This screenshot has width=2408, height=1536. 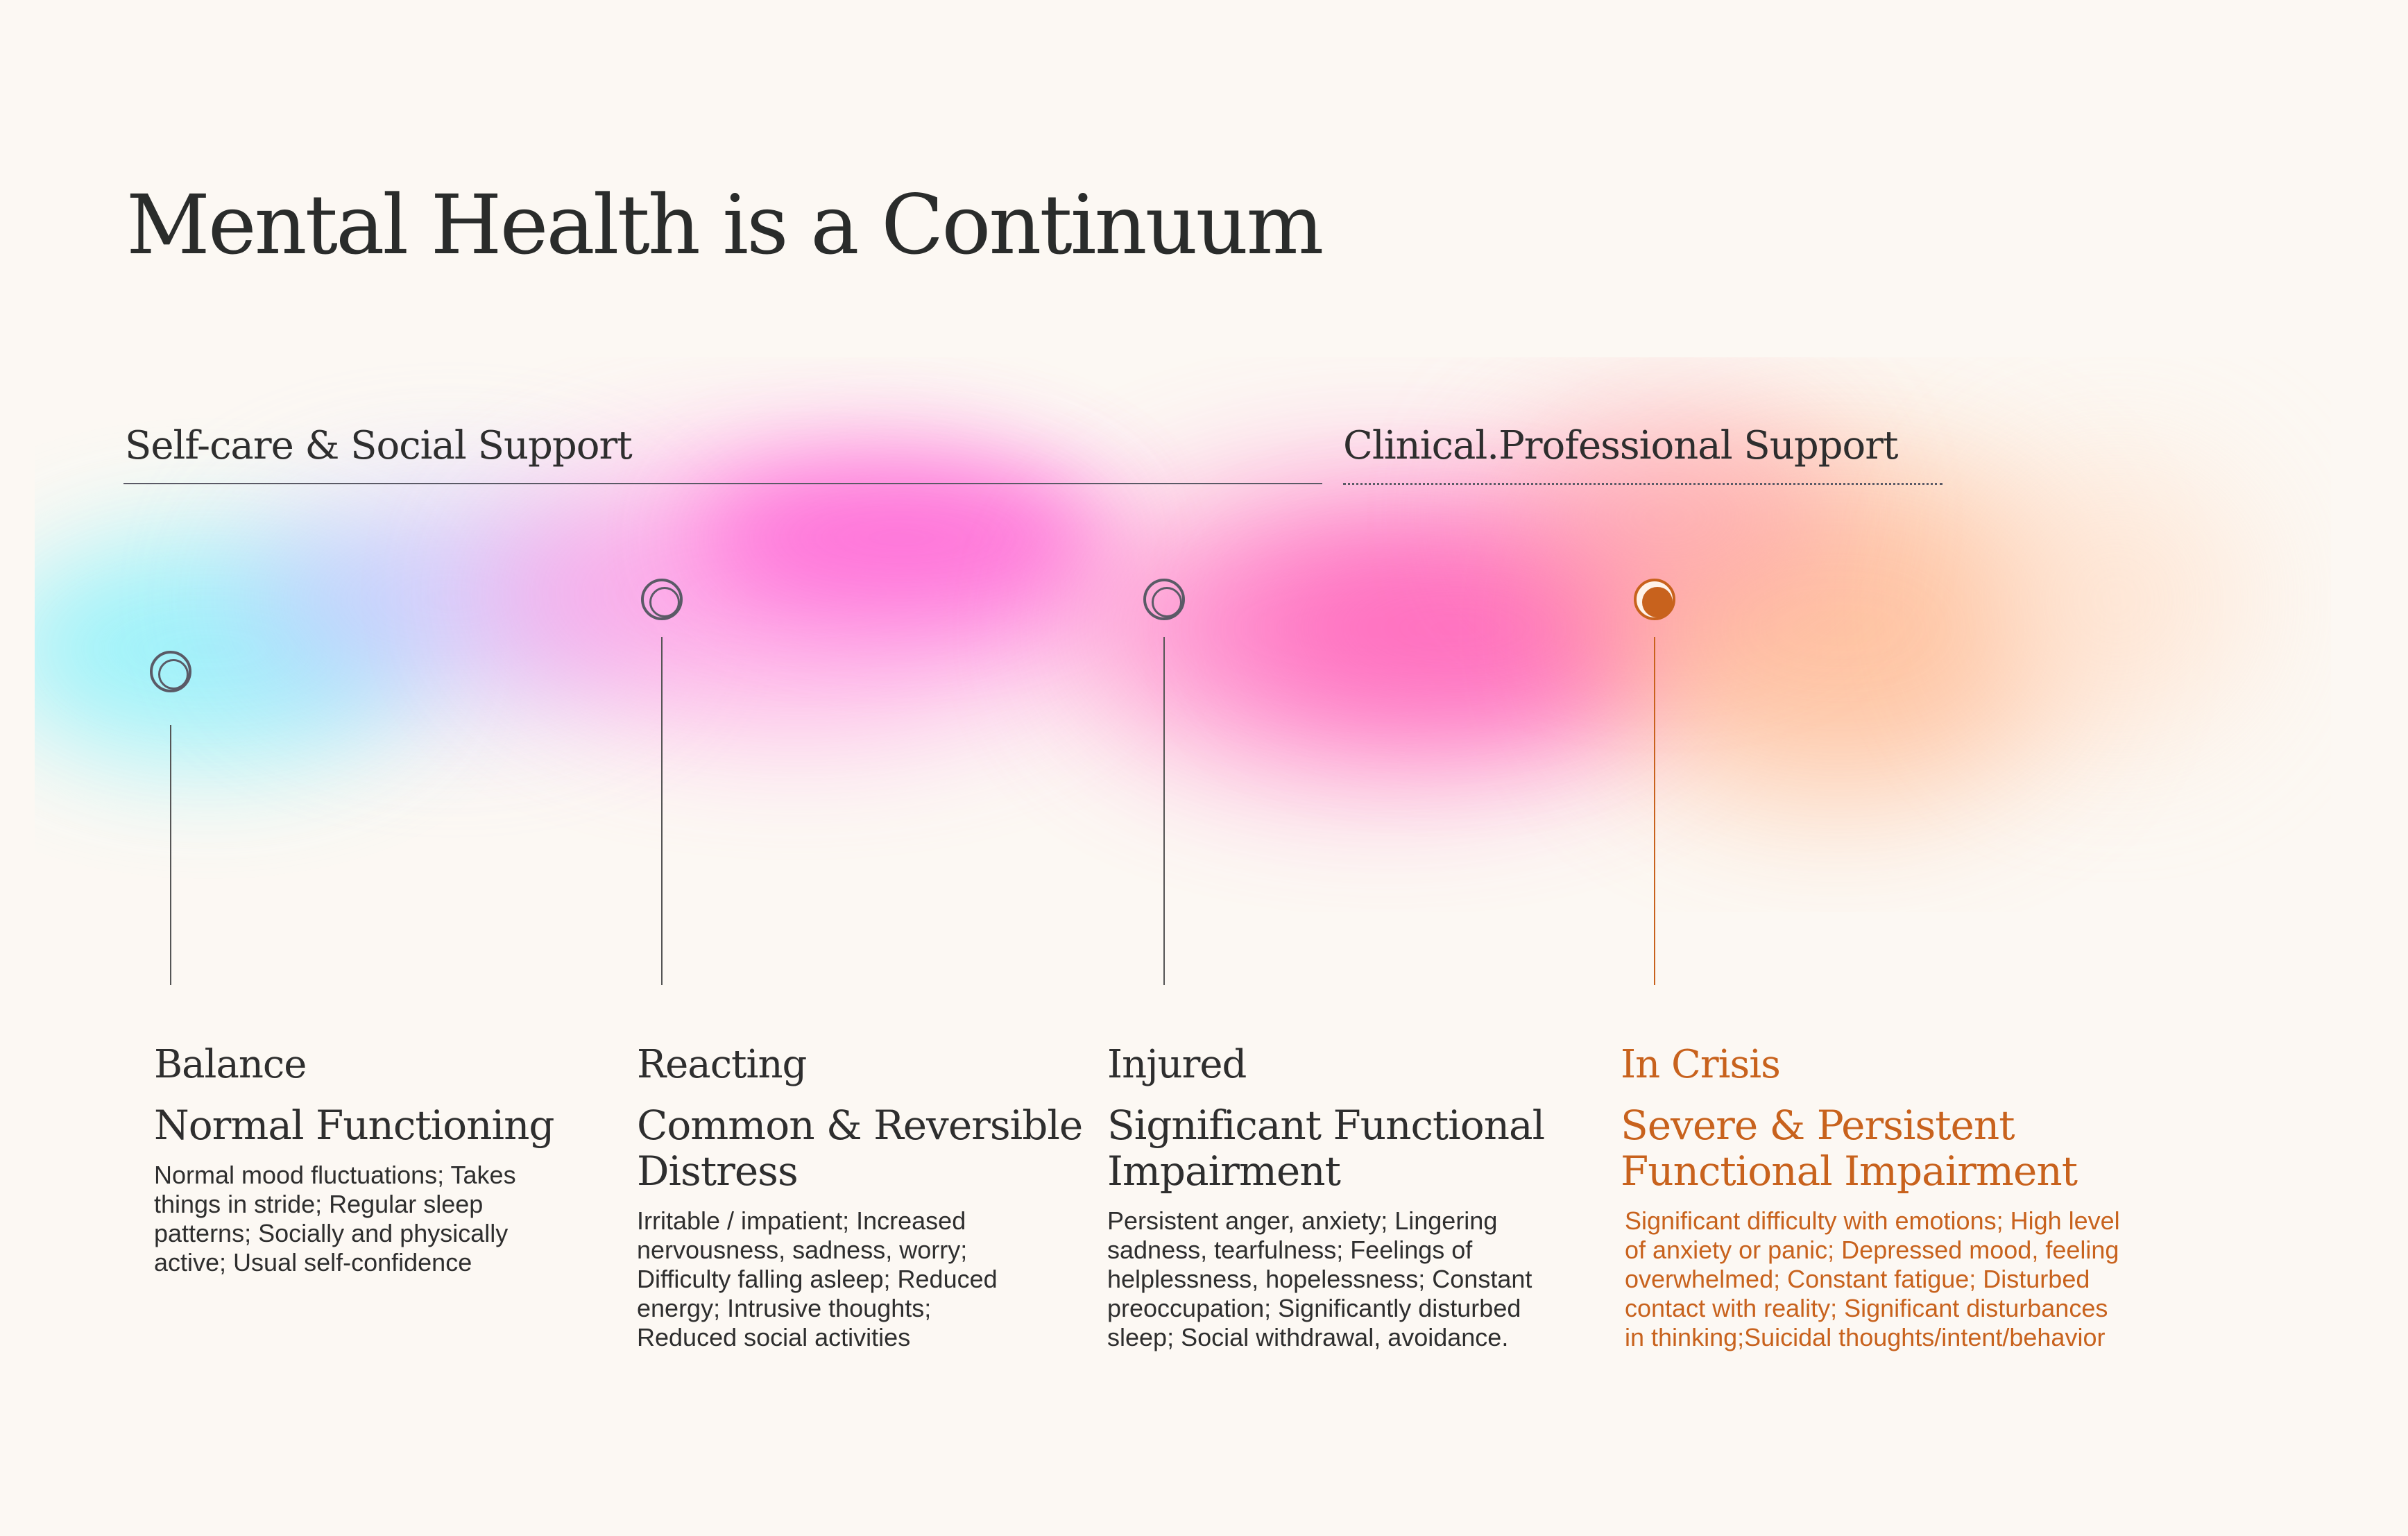 What do you see at coordinates (1654, 599) in the screenshot?
I see `in-crisis-marker` at bounding box center [1654, 599].